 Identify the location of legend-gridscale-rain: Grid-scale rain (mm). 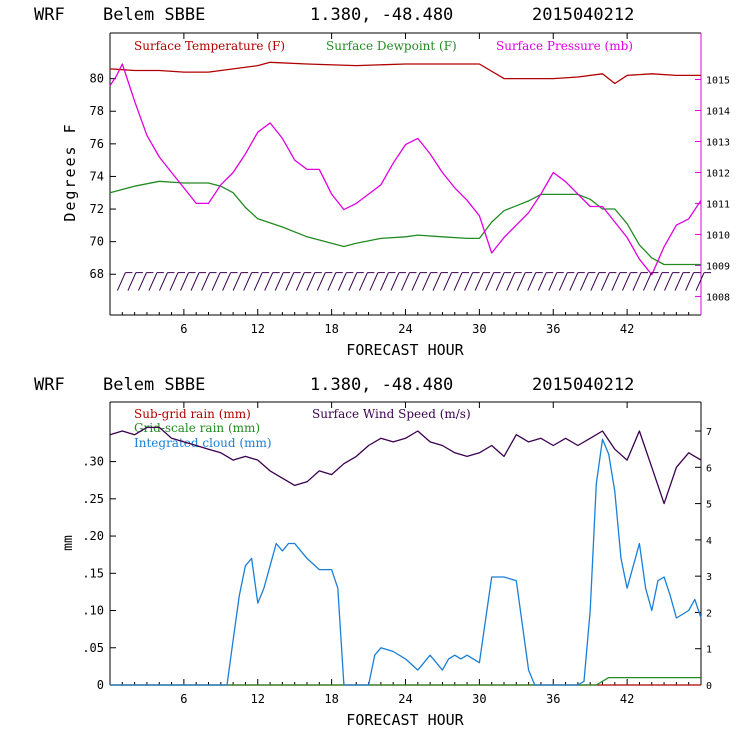
(197, 428).